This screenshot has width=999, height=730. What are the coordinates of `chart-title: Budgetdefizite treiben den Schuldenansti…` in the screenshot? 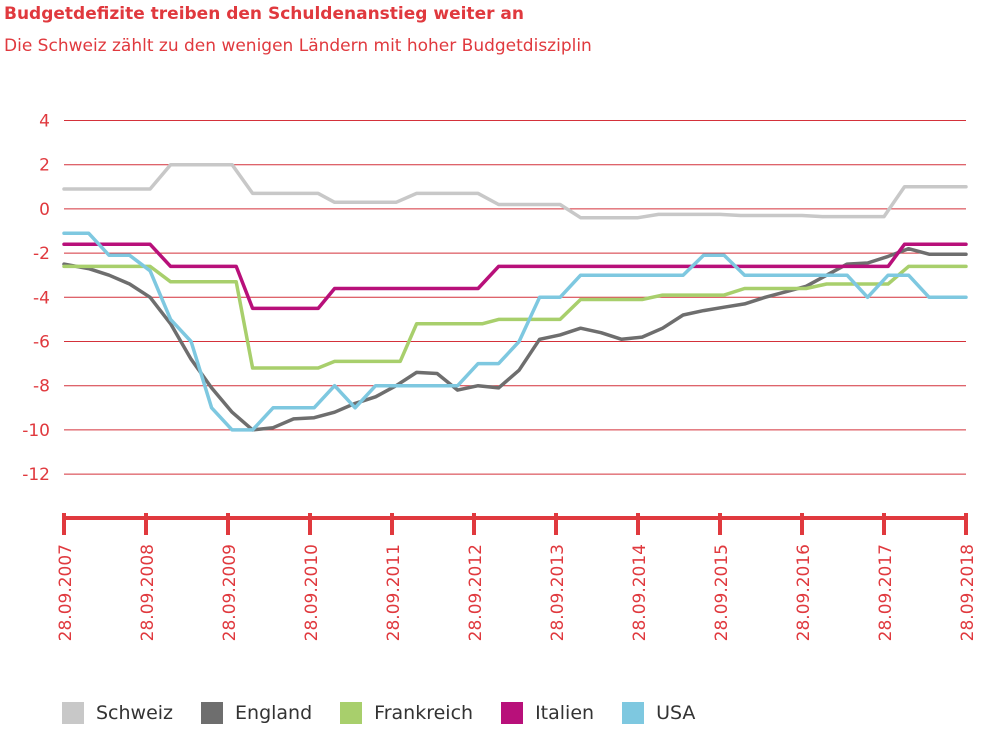 It's located at (264, 14).